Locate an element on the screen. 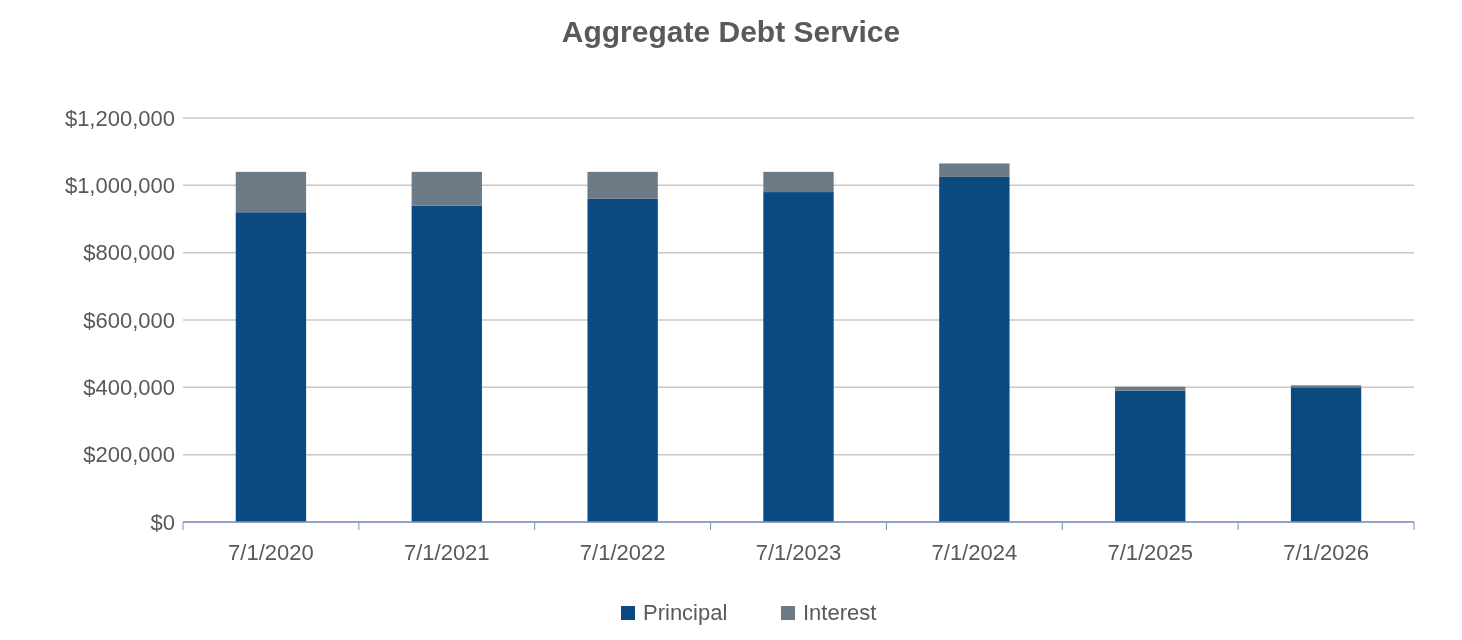  y-tick-label: $0 is located at coordinates (162, 522).